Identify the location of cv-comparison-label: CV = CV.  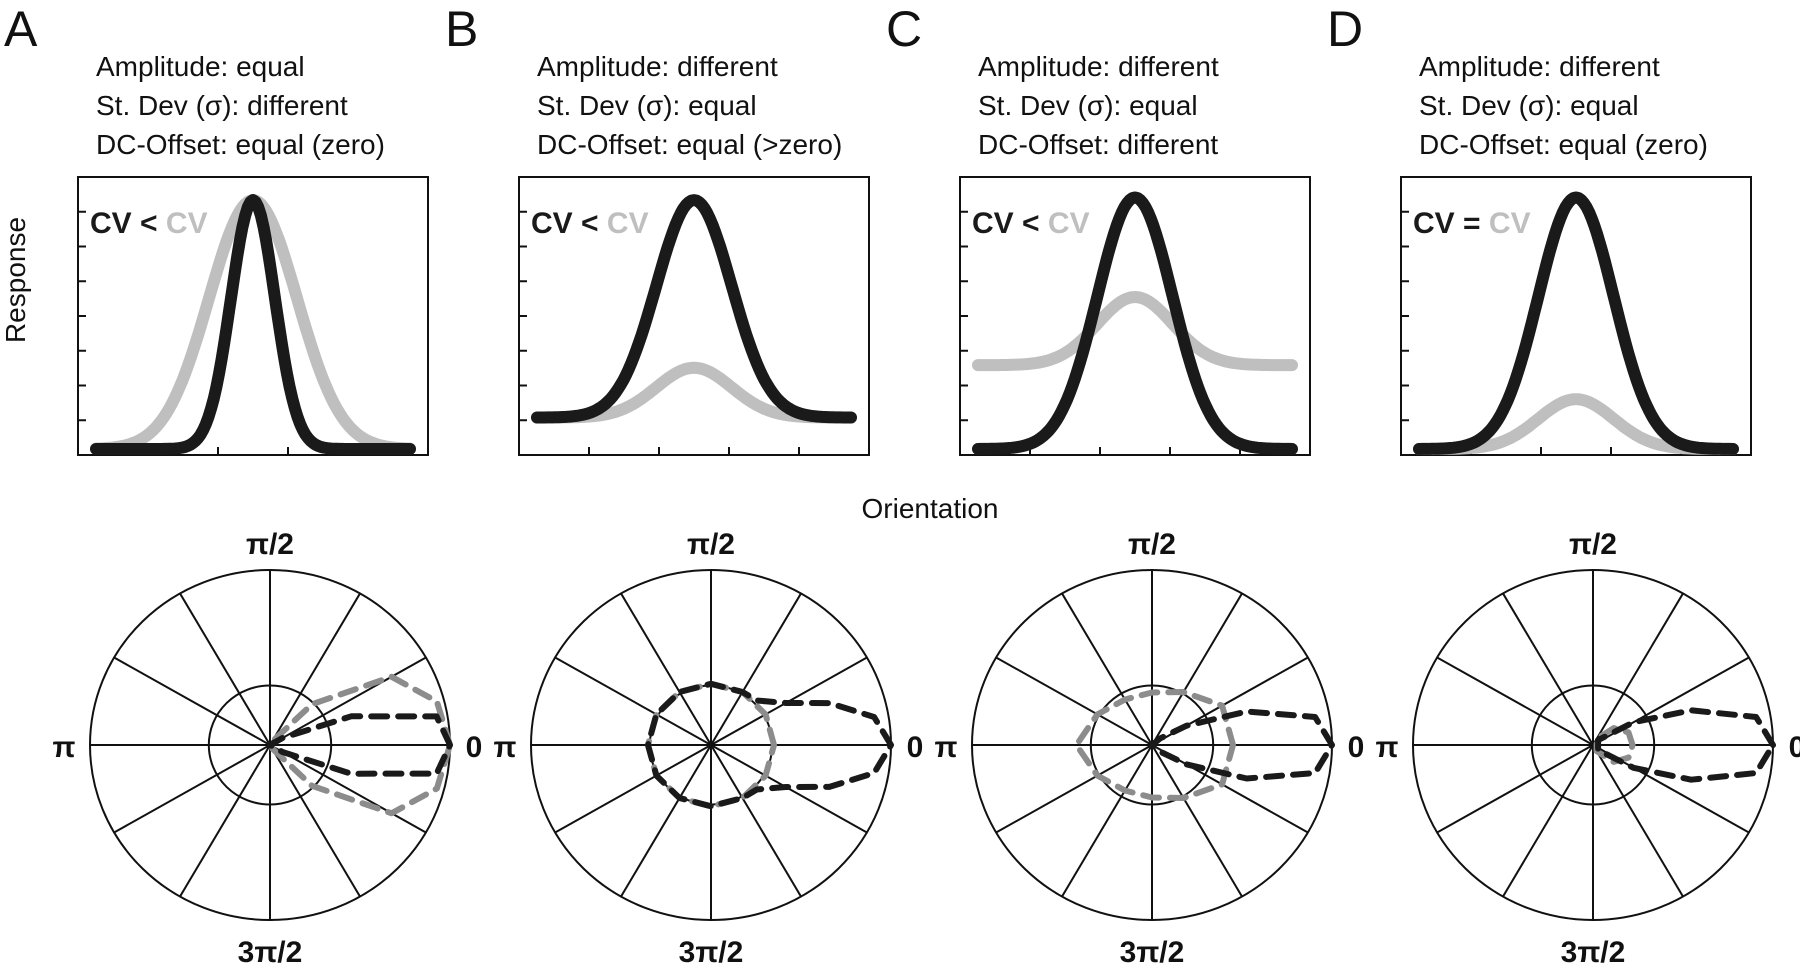
(1472, 223).